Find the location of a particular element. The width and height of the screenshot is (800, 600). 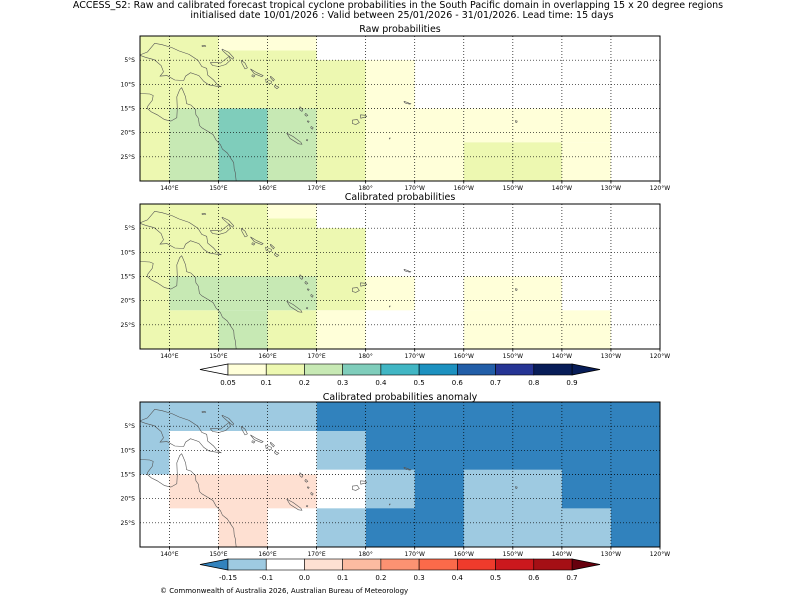

x-tick-label-10: 120°W is located at coordinates (660, 554).